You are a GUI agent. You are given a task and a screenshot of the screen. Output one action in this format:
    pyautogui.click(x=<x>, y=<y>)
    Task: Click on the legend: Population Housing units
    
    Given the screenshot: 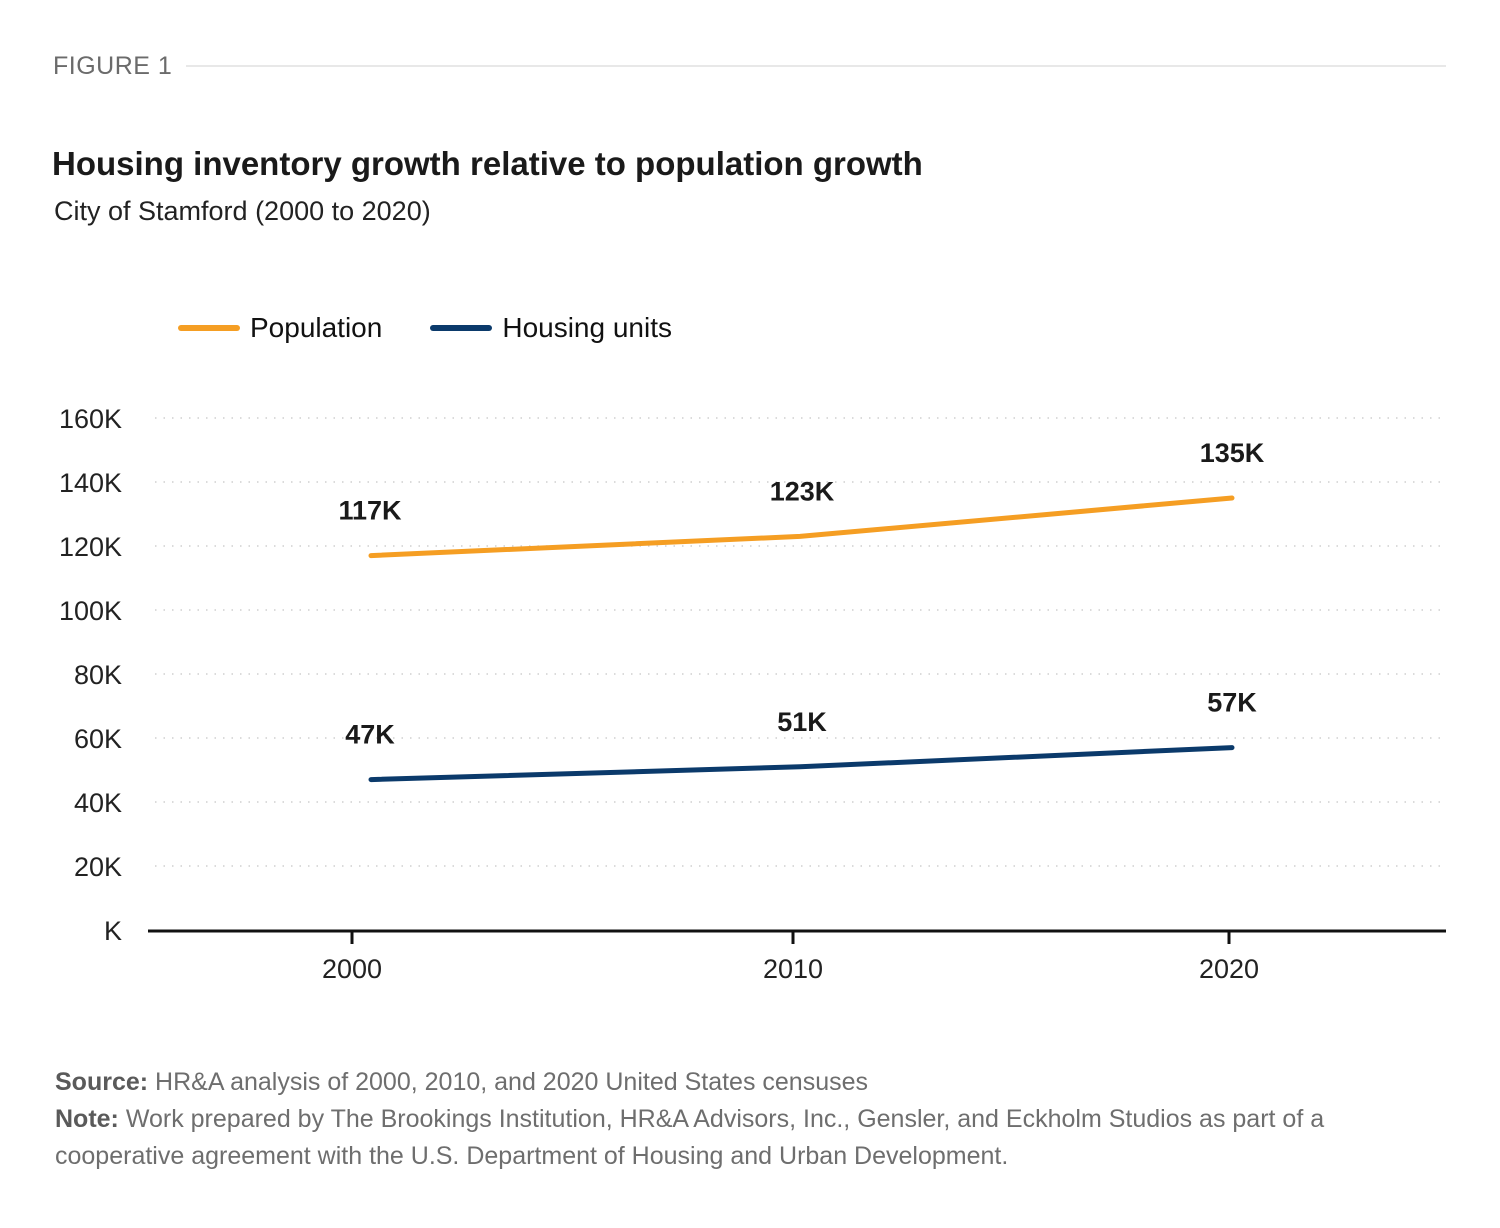 What is the action you would take?
    pyautogui.click(x=449, y=328)
    